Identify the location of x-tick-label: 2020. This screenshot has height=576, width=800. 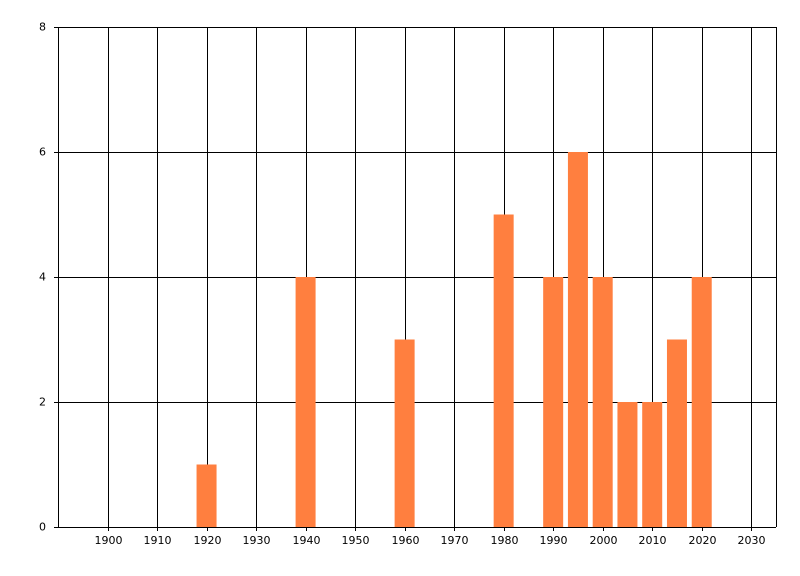
(703, 540).